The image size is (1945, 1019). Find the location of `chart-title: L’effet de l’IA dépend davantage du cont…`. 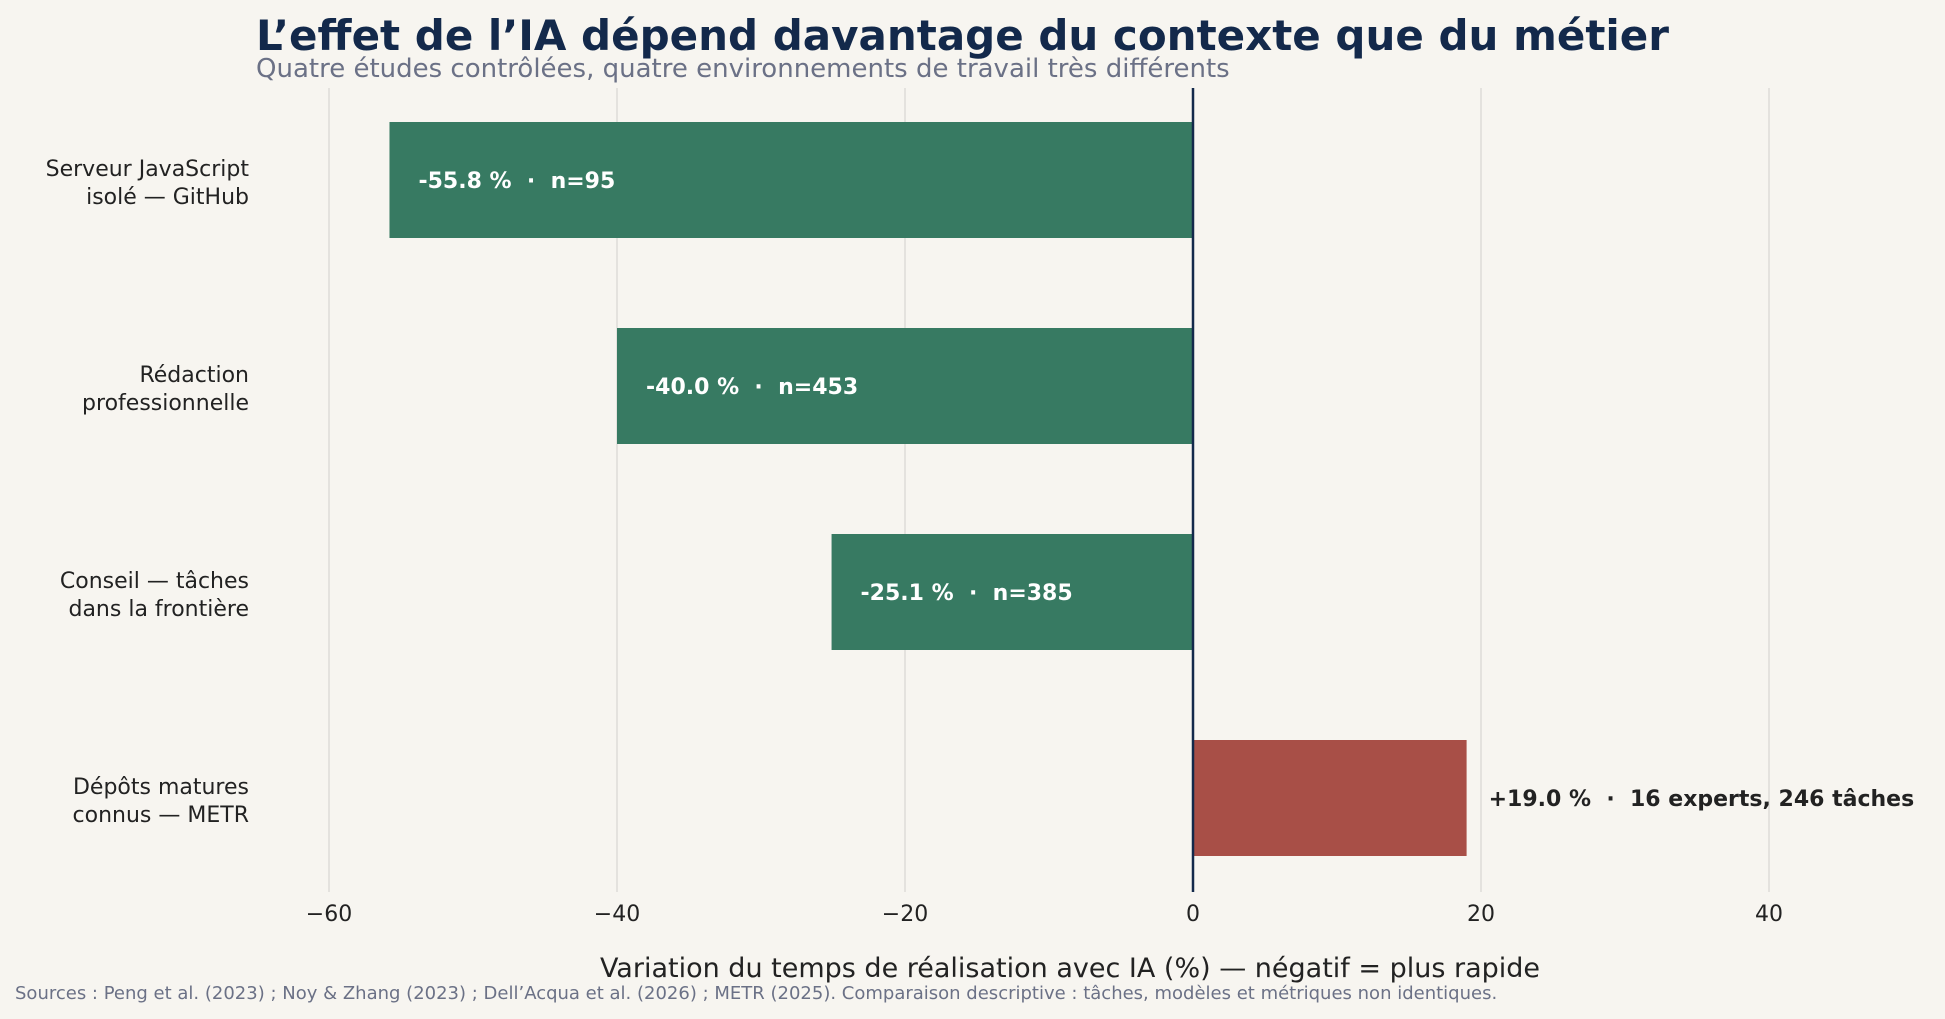

chart-title: L’effet de l’IA dépend davantage du cont… is located at coordinates (962, 35).